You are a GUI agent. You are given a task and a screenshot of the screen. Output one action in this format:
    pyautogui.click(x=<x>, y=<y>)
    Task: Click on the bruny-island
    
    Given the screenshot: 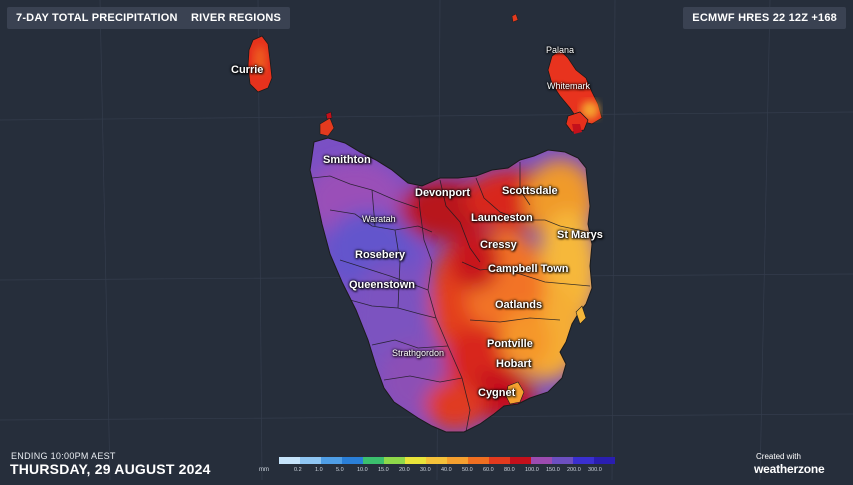 What is the action you would take?
    pyautogui.click(x=515, y=393)
    